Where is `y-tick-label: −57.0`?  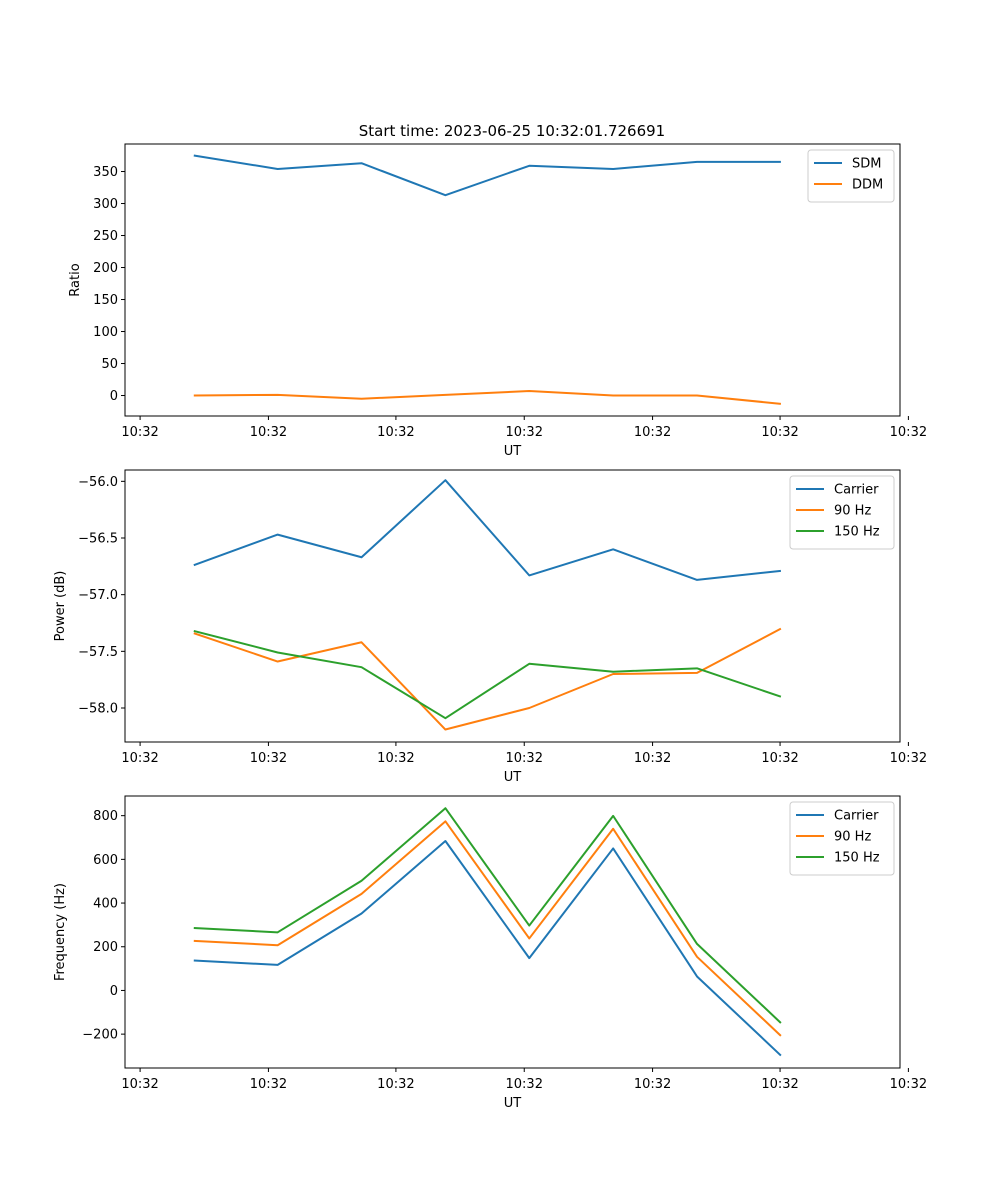
y-tick-label: −57.0 is located at coordinates (98, 595).